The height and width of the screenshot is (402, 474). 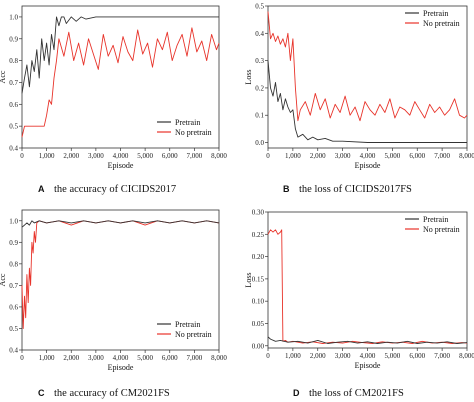 I want to click on panel-b-caption: the loss of CICIDS2017FS, so click(x=355, y=189).